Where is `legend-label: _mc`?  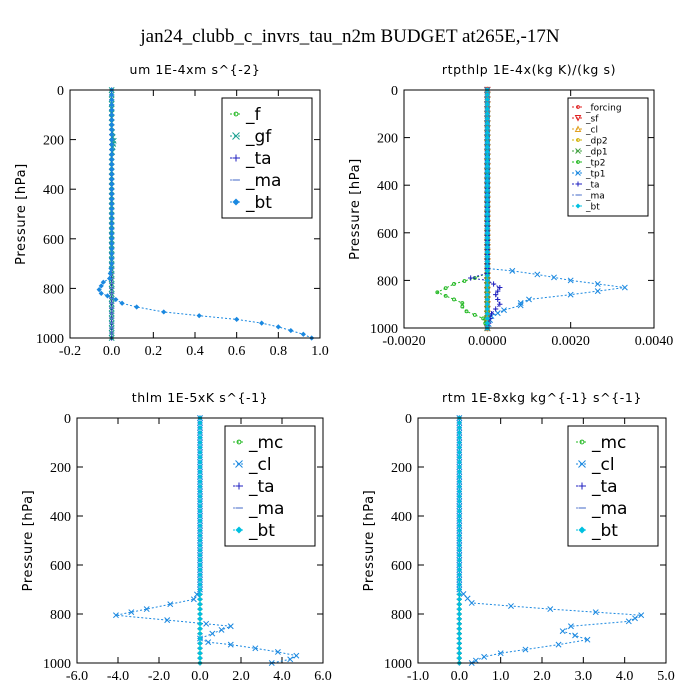 legend-label: _mc is located at coordinates (265, 443).